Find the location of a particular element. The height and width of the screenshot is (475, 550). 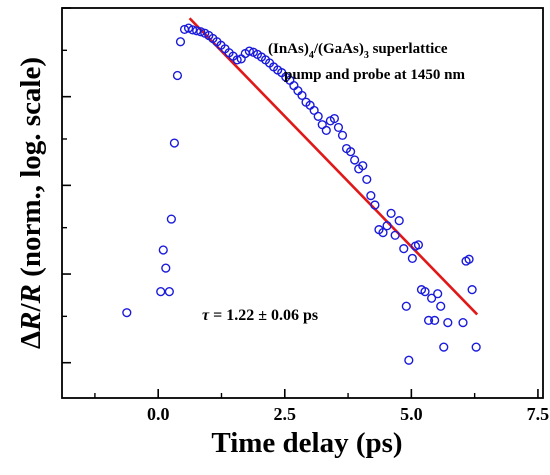

annotation-material-b: /(GaAs) is located at coordinates (338, 49).